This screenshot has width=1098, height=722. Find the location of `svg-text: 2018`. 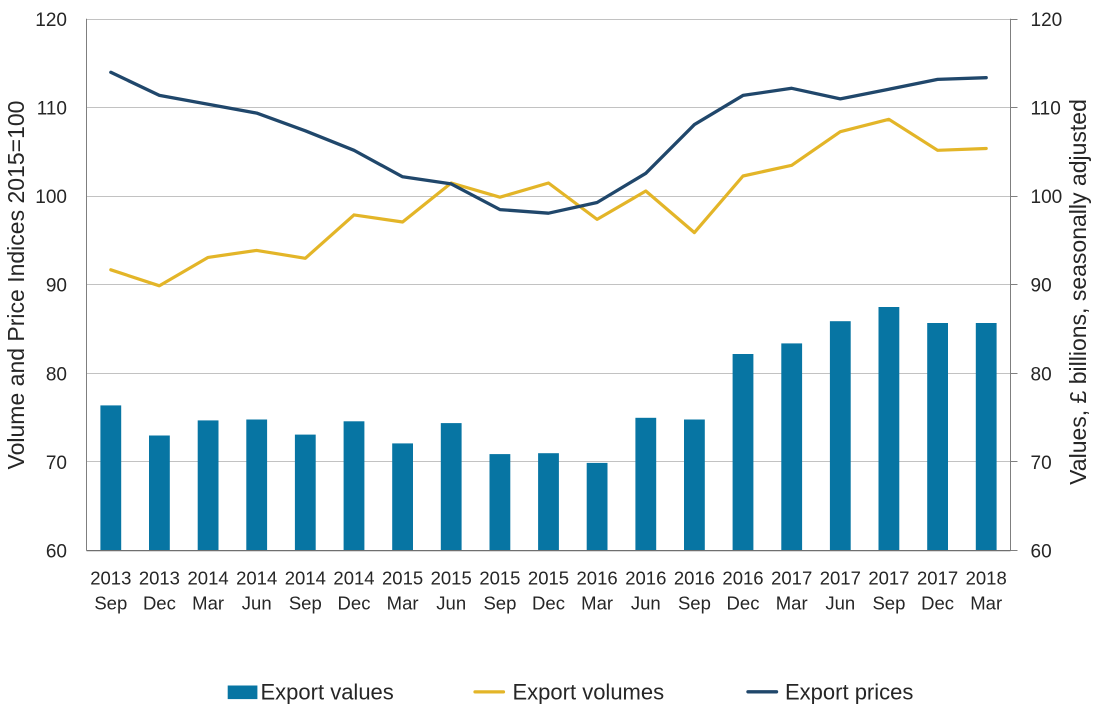

svg-text: 2018 is located at coordinates (986, 578).